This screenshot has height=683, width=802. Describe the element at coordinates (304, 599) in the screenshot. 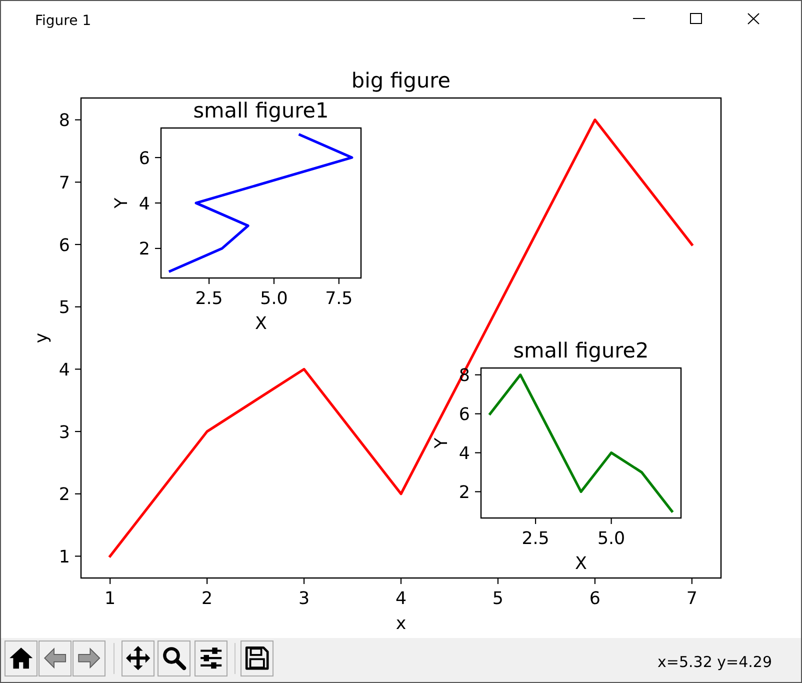

I see `x-tick-label: 3` at that location.